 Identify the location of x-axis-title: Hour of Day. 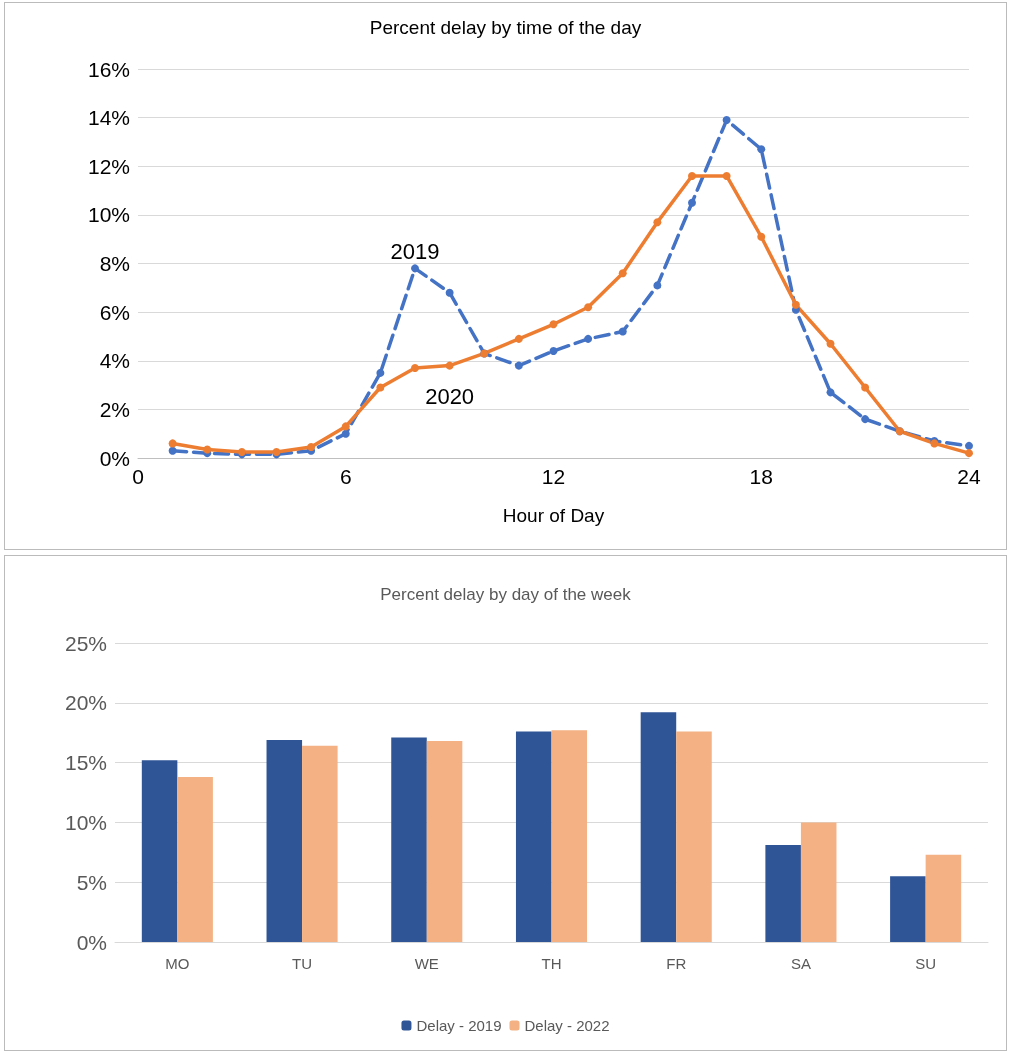
(553, 515).